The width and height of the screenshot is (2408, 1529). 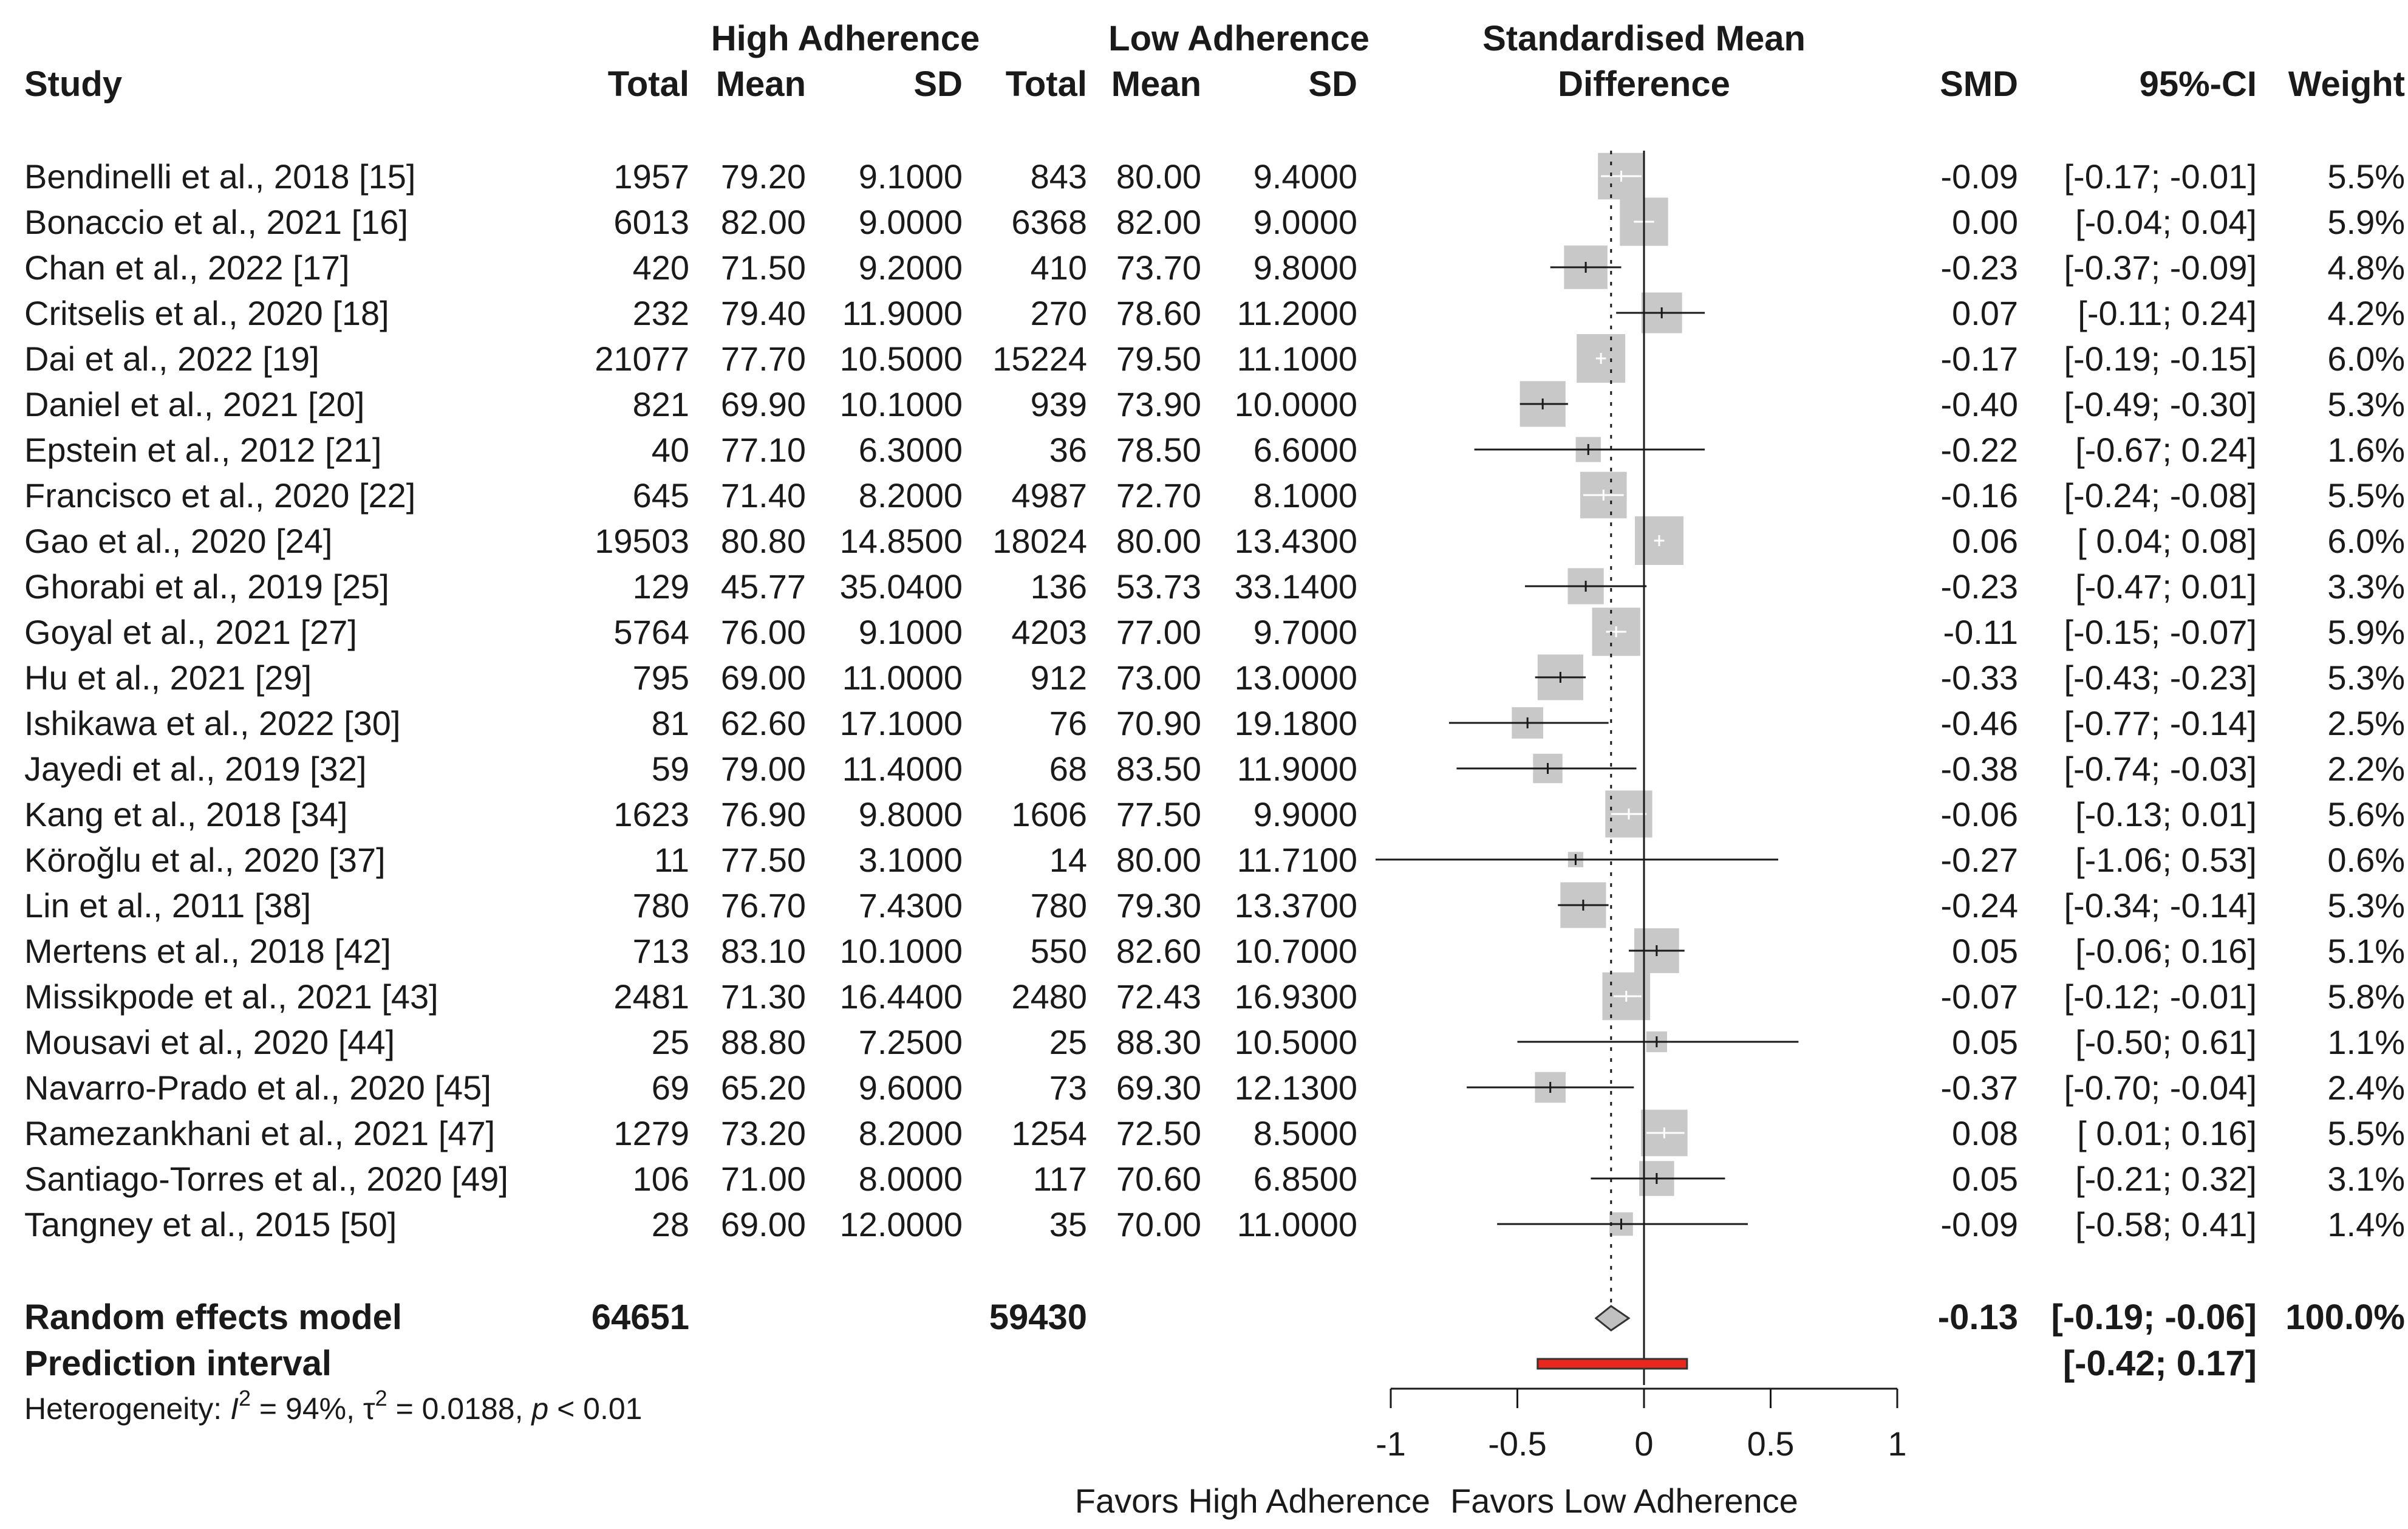 I want to click on cell-mean2: 78.50, so click(x=1158, y=450).